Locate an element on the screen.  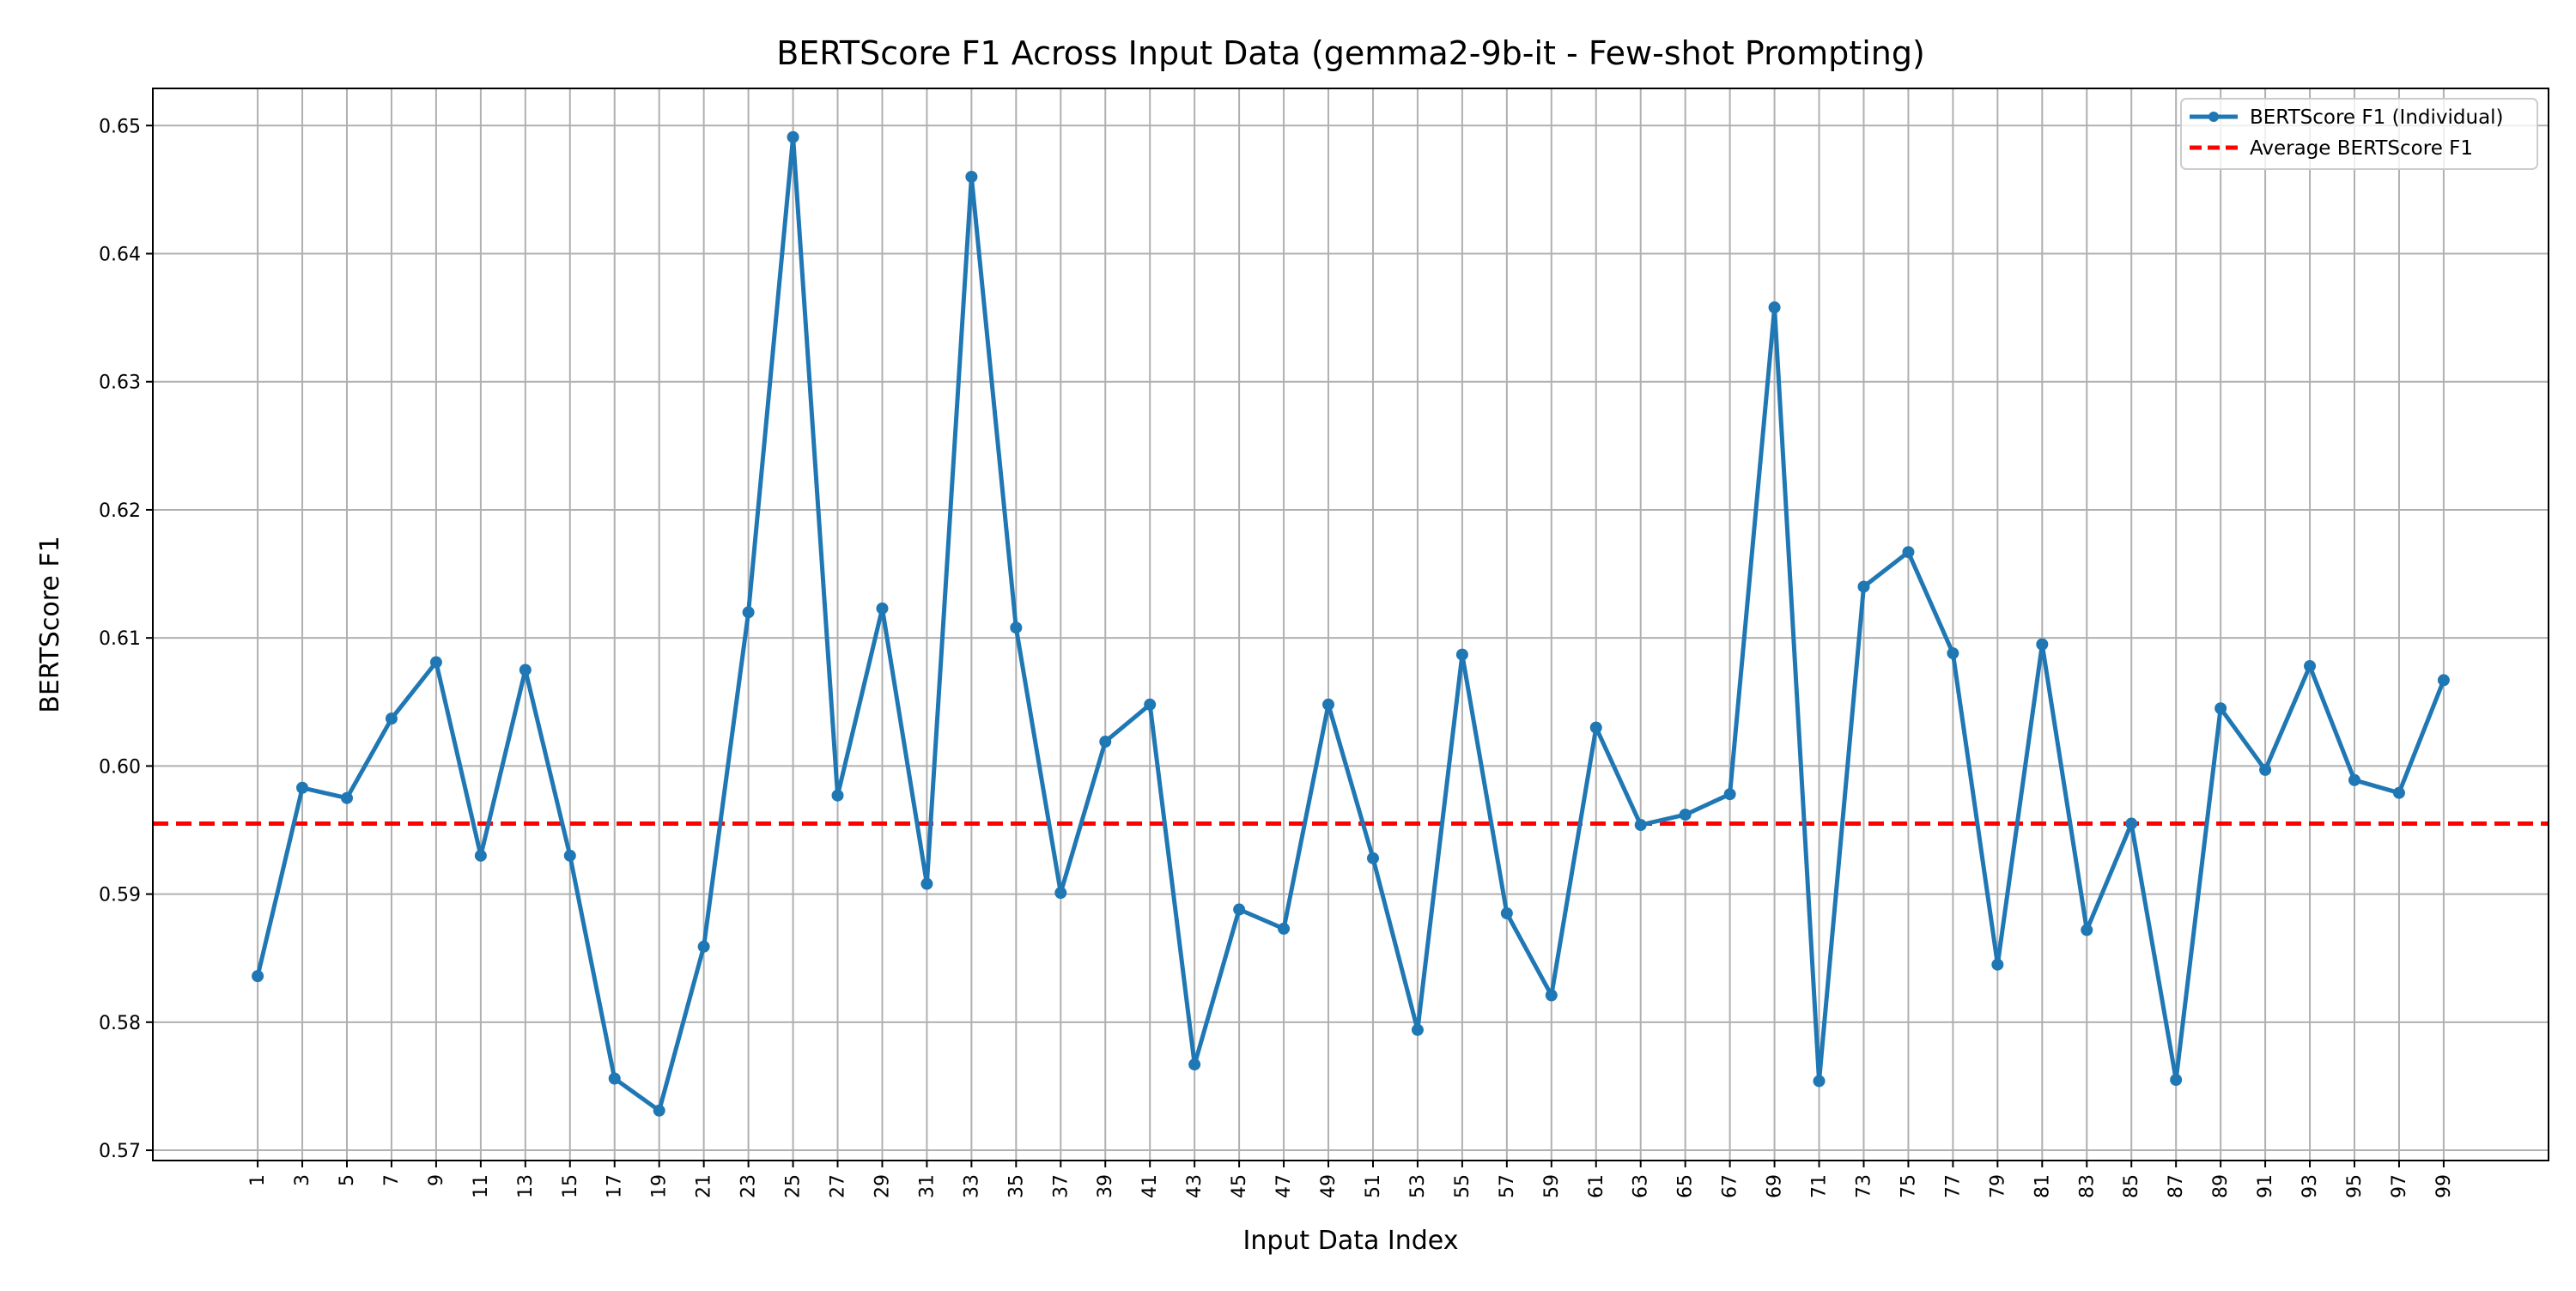
x-tick-label: 89 is located at coordinates (2221, 1186).